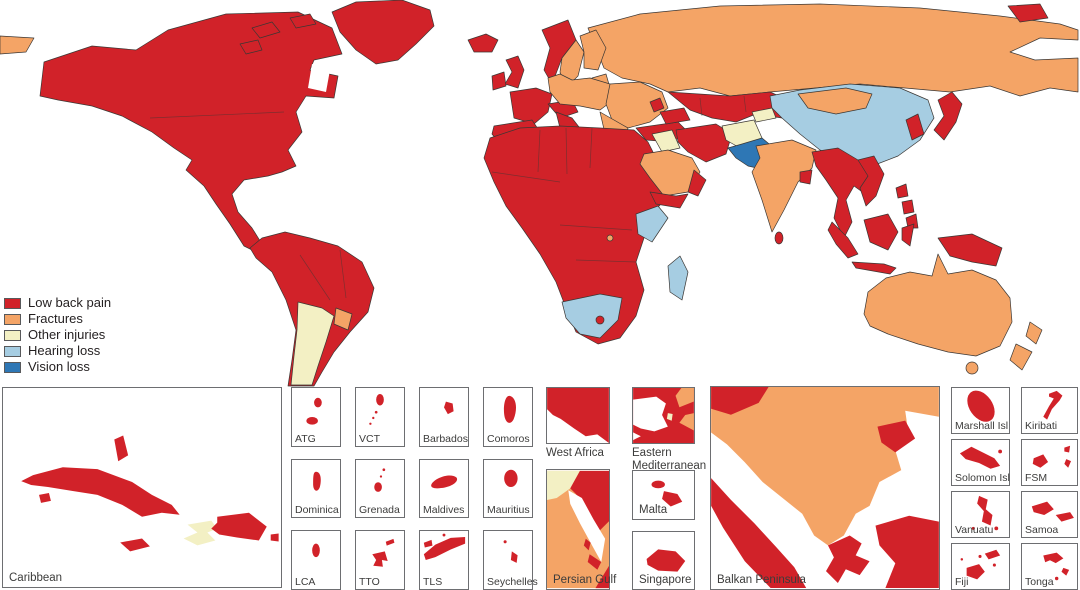 This screenshot has height=590, width=1080. What do you see at coordinates (740, 401) in the screenshot?
I see `balkan-austria` at bounding box center [740, 401].